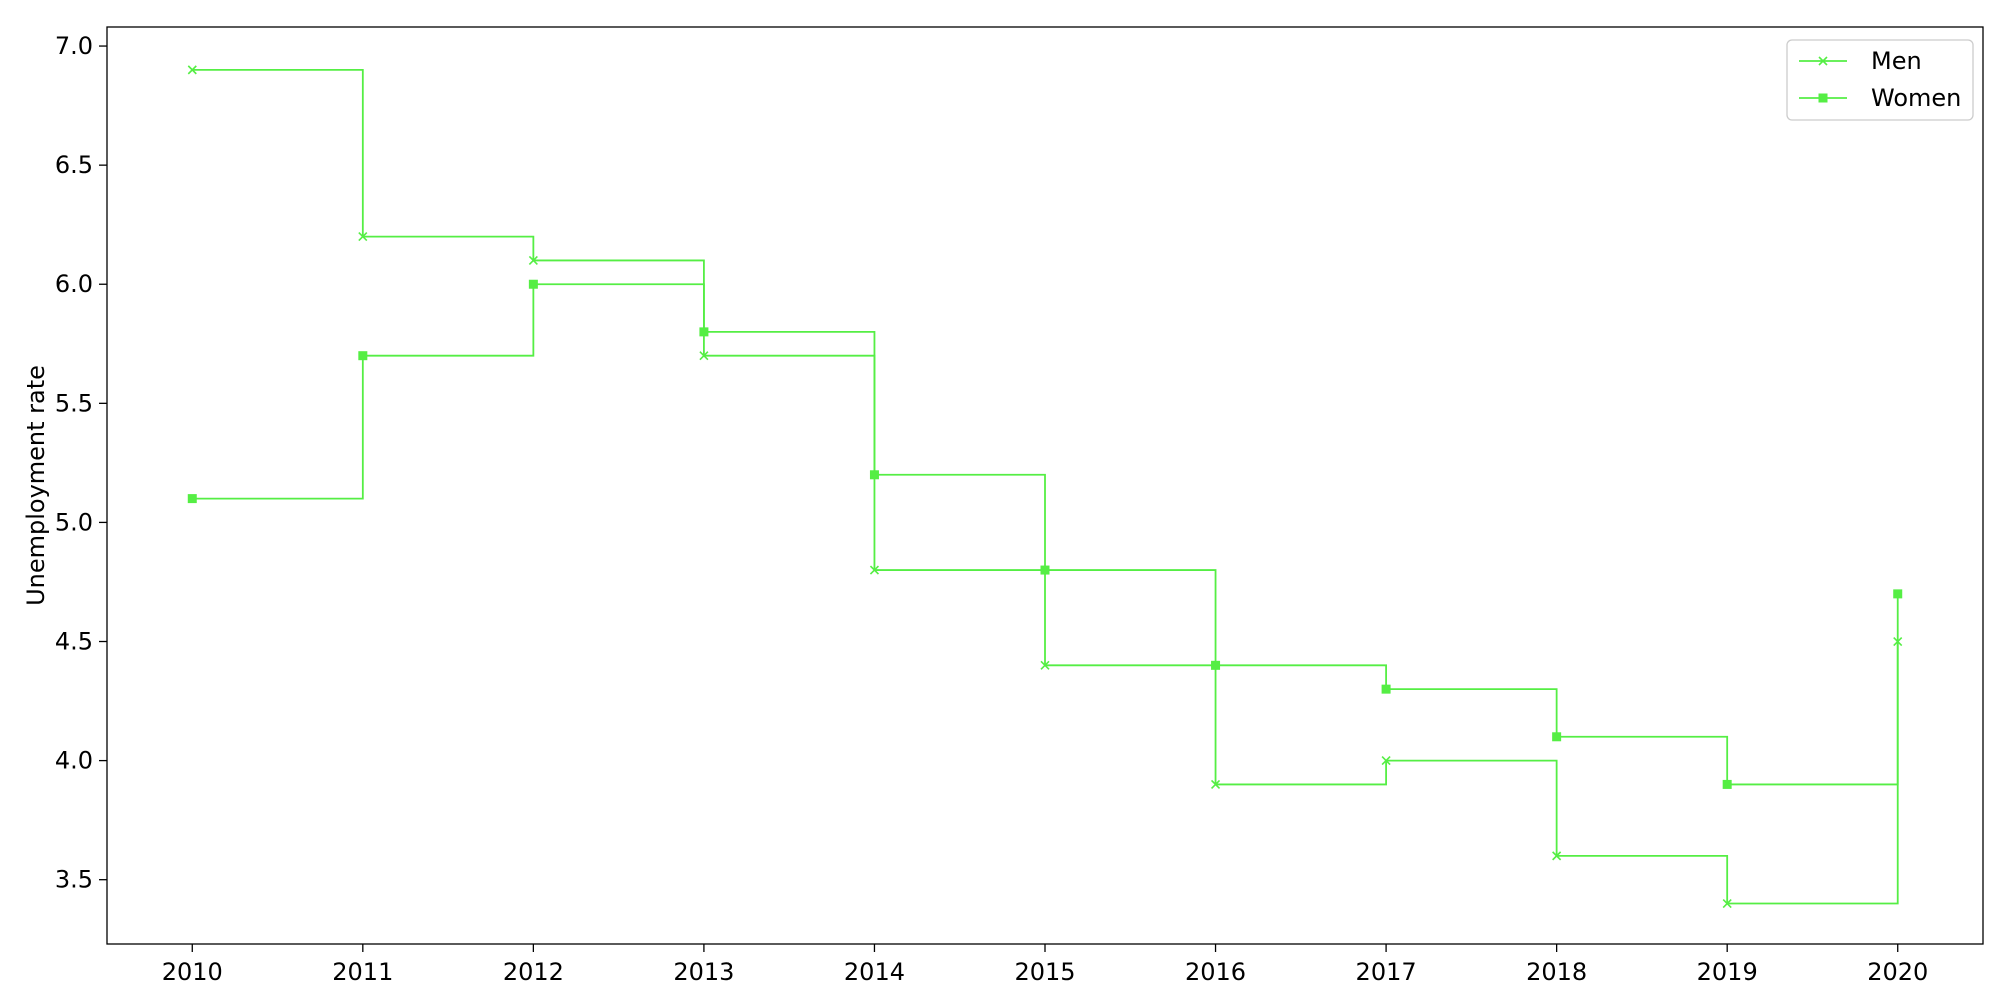 This screenshot has width=2000, height=1000. I want to click on y-tick-label: 6.5, so click(74, 165).